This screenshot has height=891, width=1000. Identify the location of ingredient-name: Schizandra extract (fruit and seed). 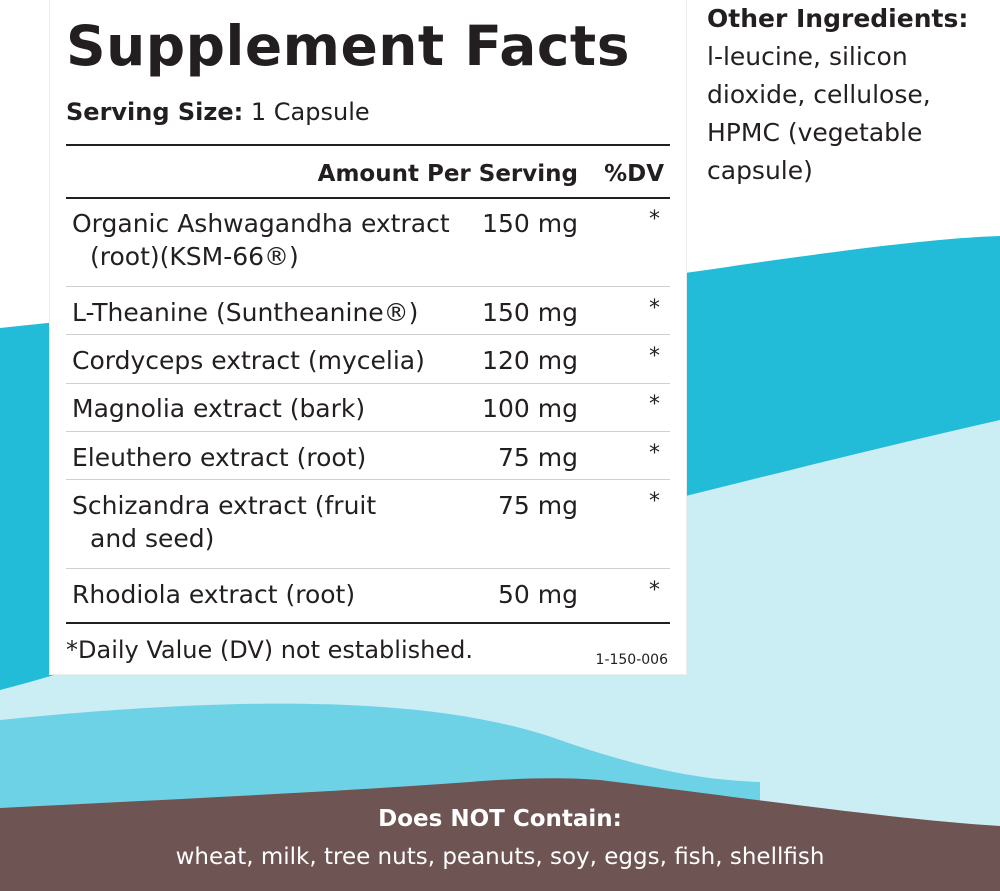
(224, 522).